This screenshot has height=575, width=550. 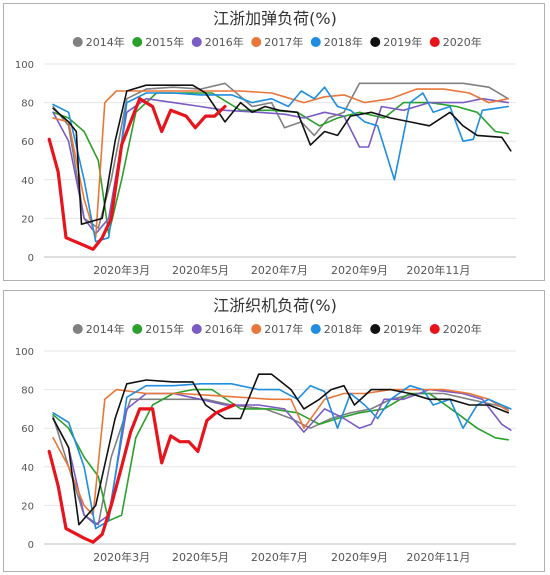 What do you see at coordinates (275, 305) in the screenshot?
I see `chart-title: 江浙织机负荷(%)` at bounding box center [275, 305].